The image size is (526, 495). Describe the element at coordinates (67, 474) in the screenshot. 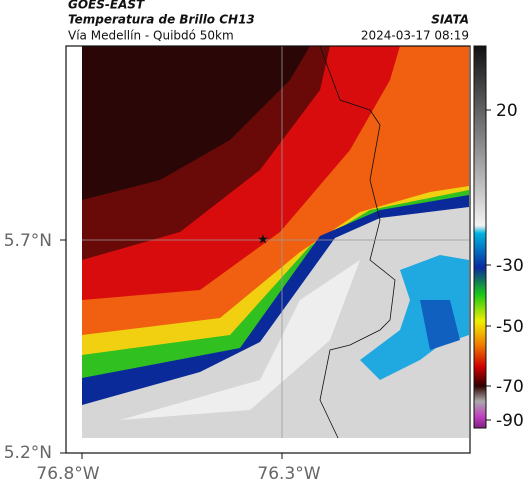

I see `lon-label: 76.8°W` at that location.